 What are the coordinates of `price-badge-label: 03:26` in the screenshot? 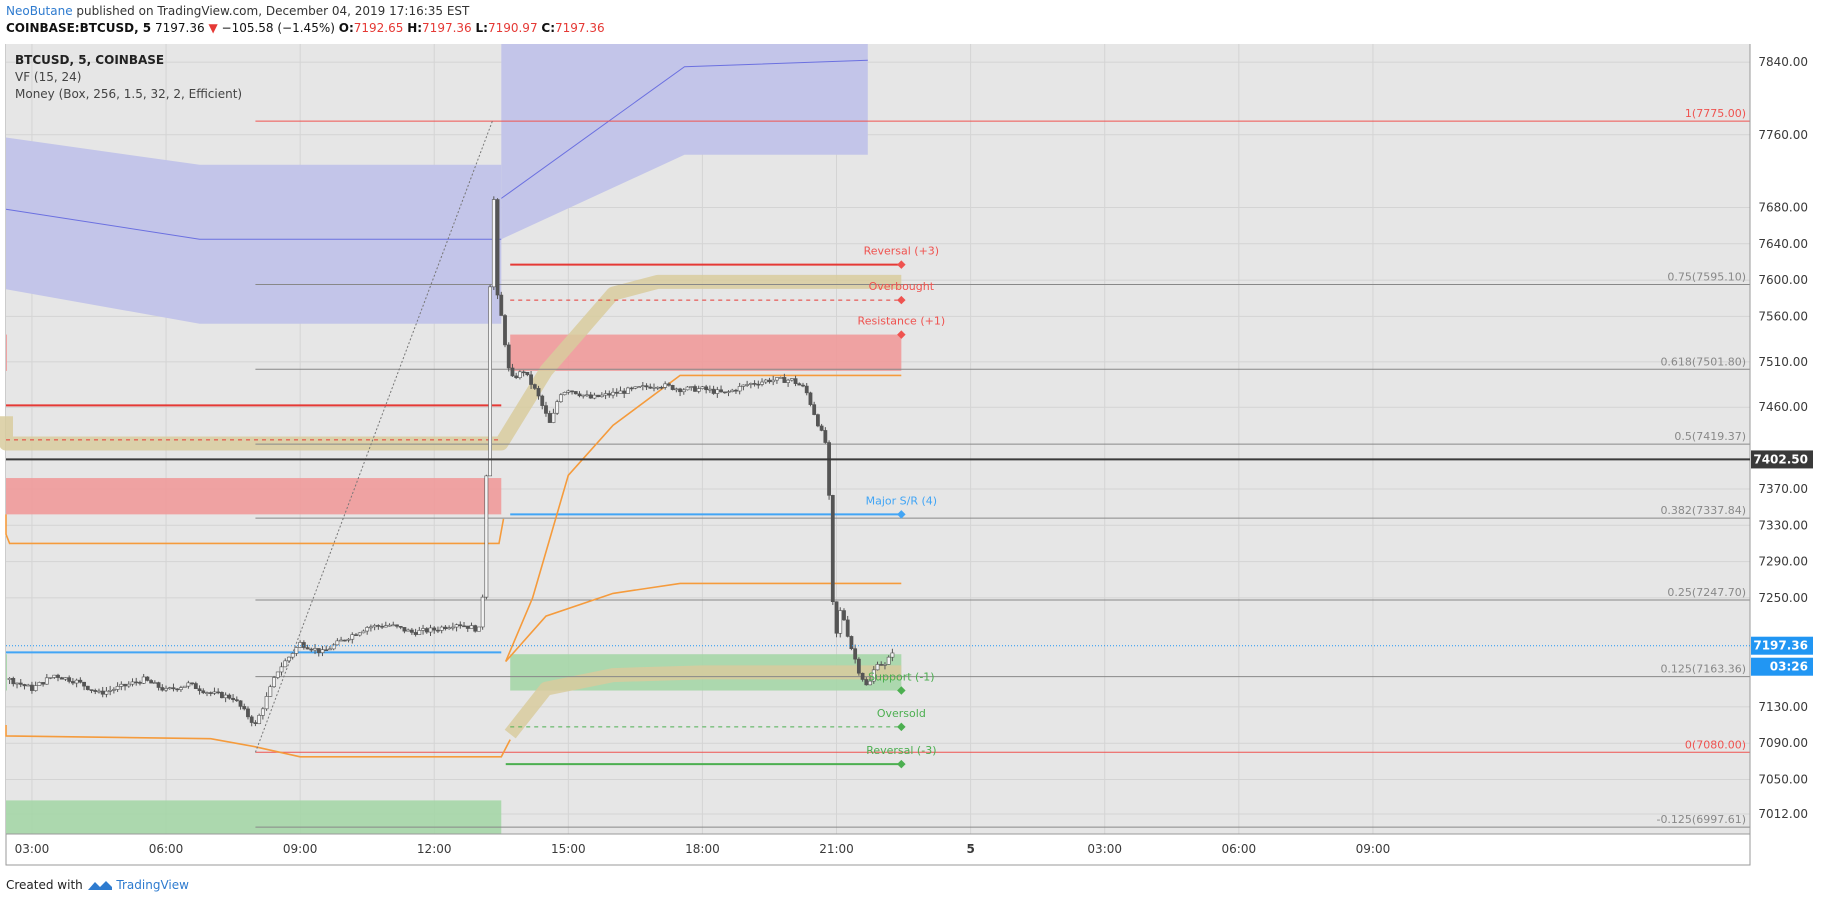 It's located at (1789, 667).